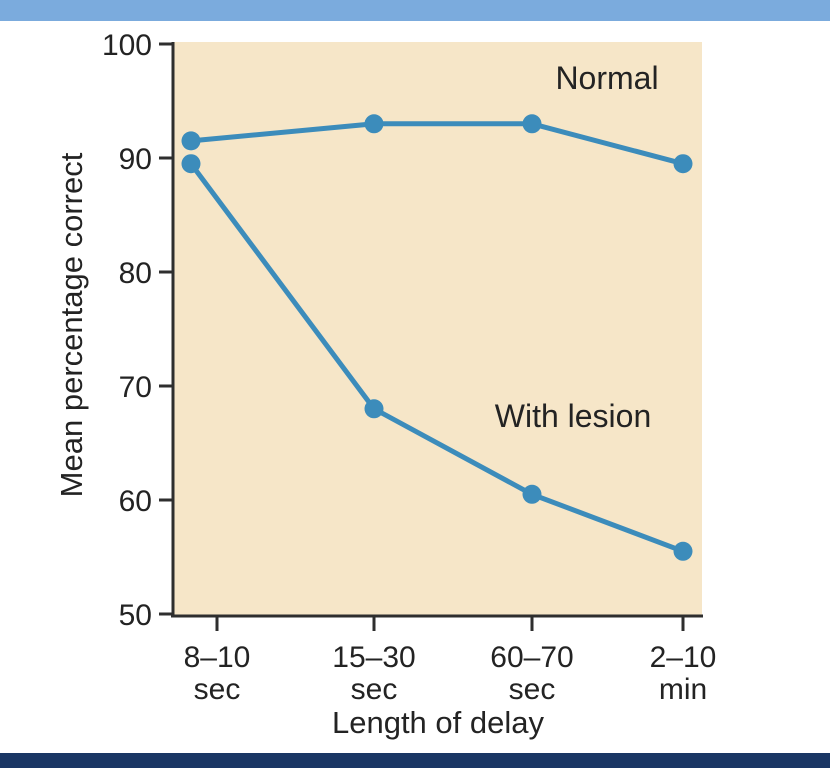  I want to click on y-tick-label: 80, so click(135, 273).